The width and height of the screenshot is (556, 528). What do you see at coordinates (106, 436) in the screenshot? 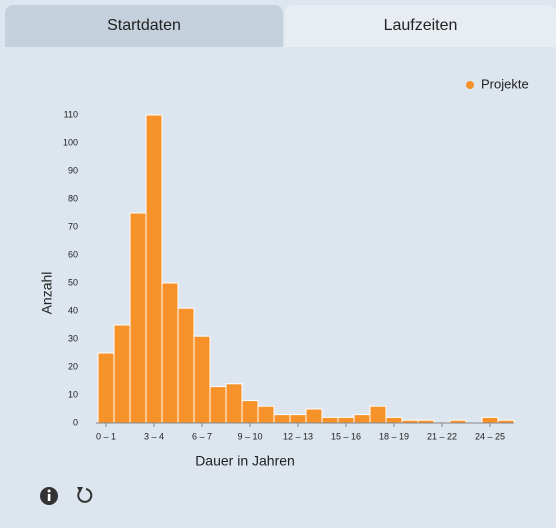
I see `x-tick-label: 0 – 1` at bounding box center [106, 436].